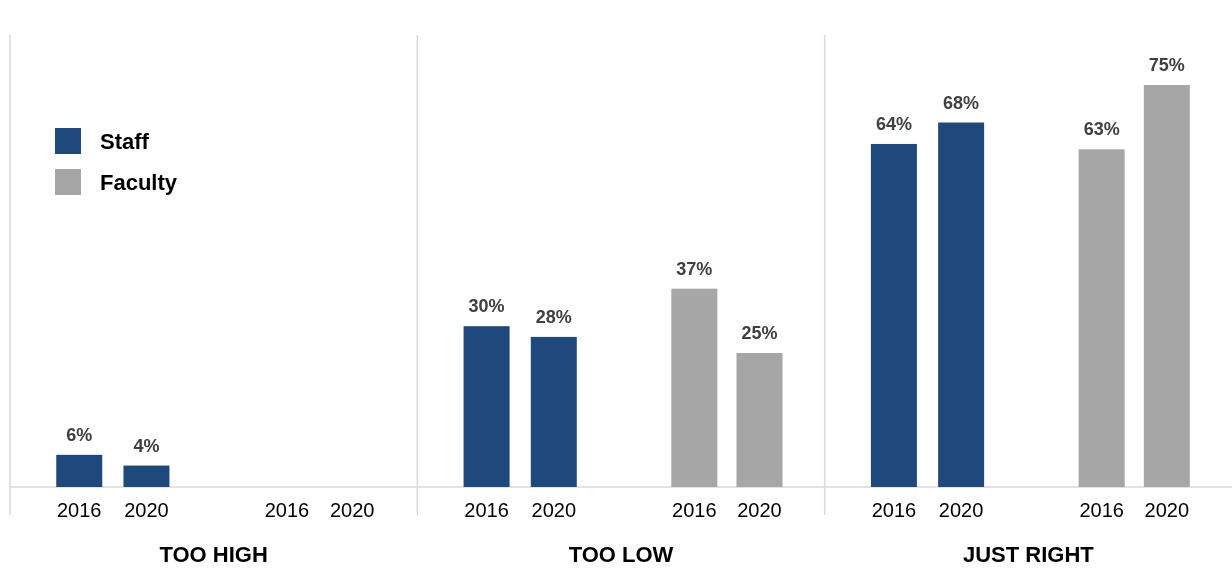  What do you see at coordinates (553, 316) in the screenshot?
I see `data-label: 28%` at bounding box center [553, 316].